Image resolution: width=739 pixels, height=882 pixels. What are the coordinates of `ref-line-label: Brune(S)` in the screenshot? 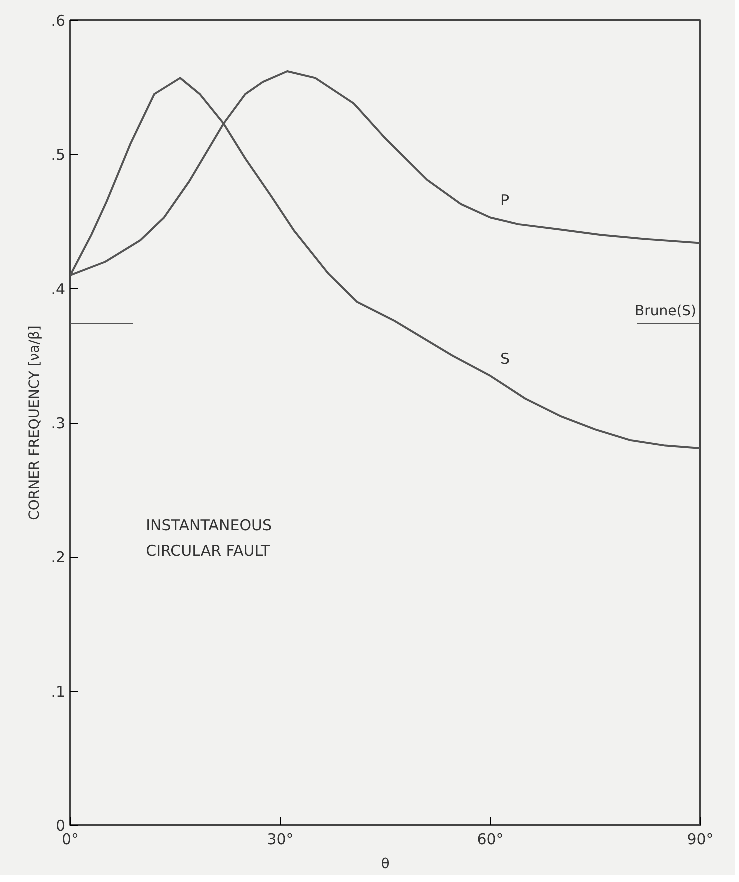 It's located at (665, 312).